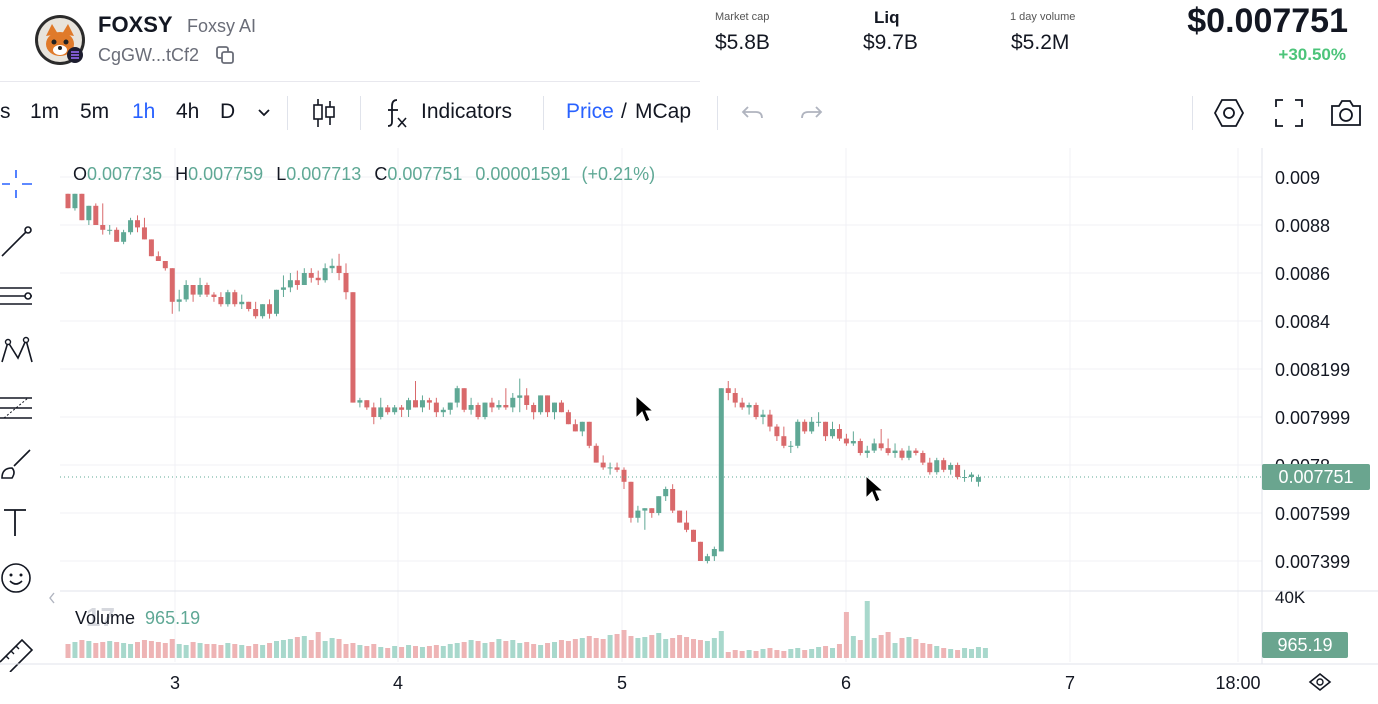  Describe the element at coordinates (5, 111) in the screenshot. I see `interval-partial: s` at that location.